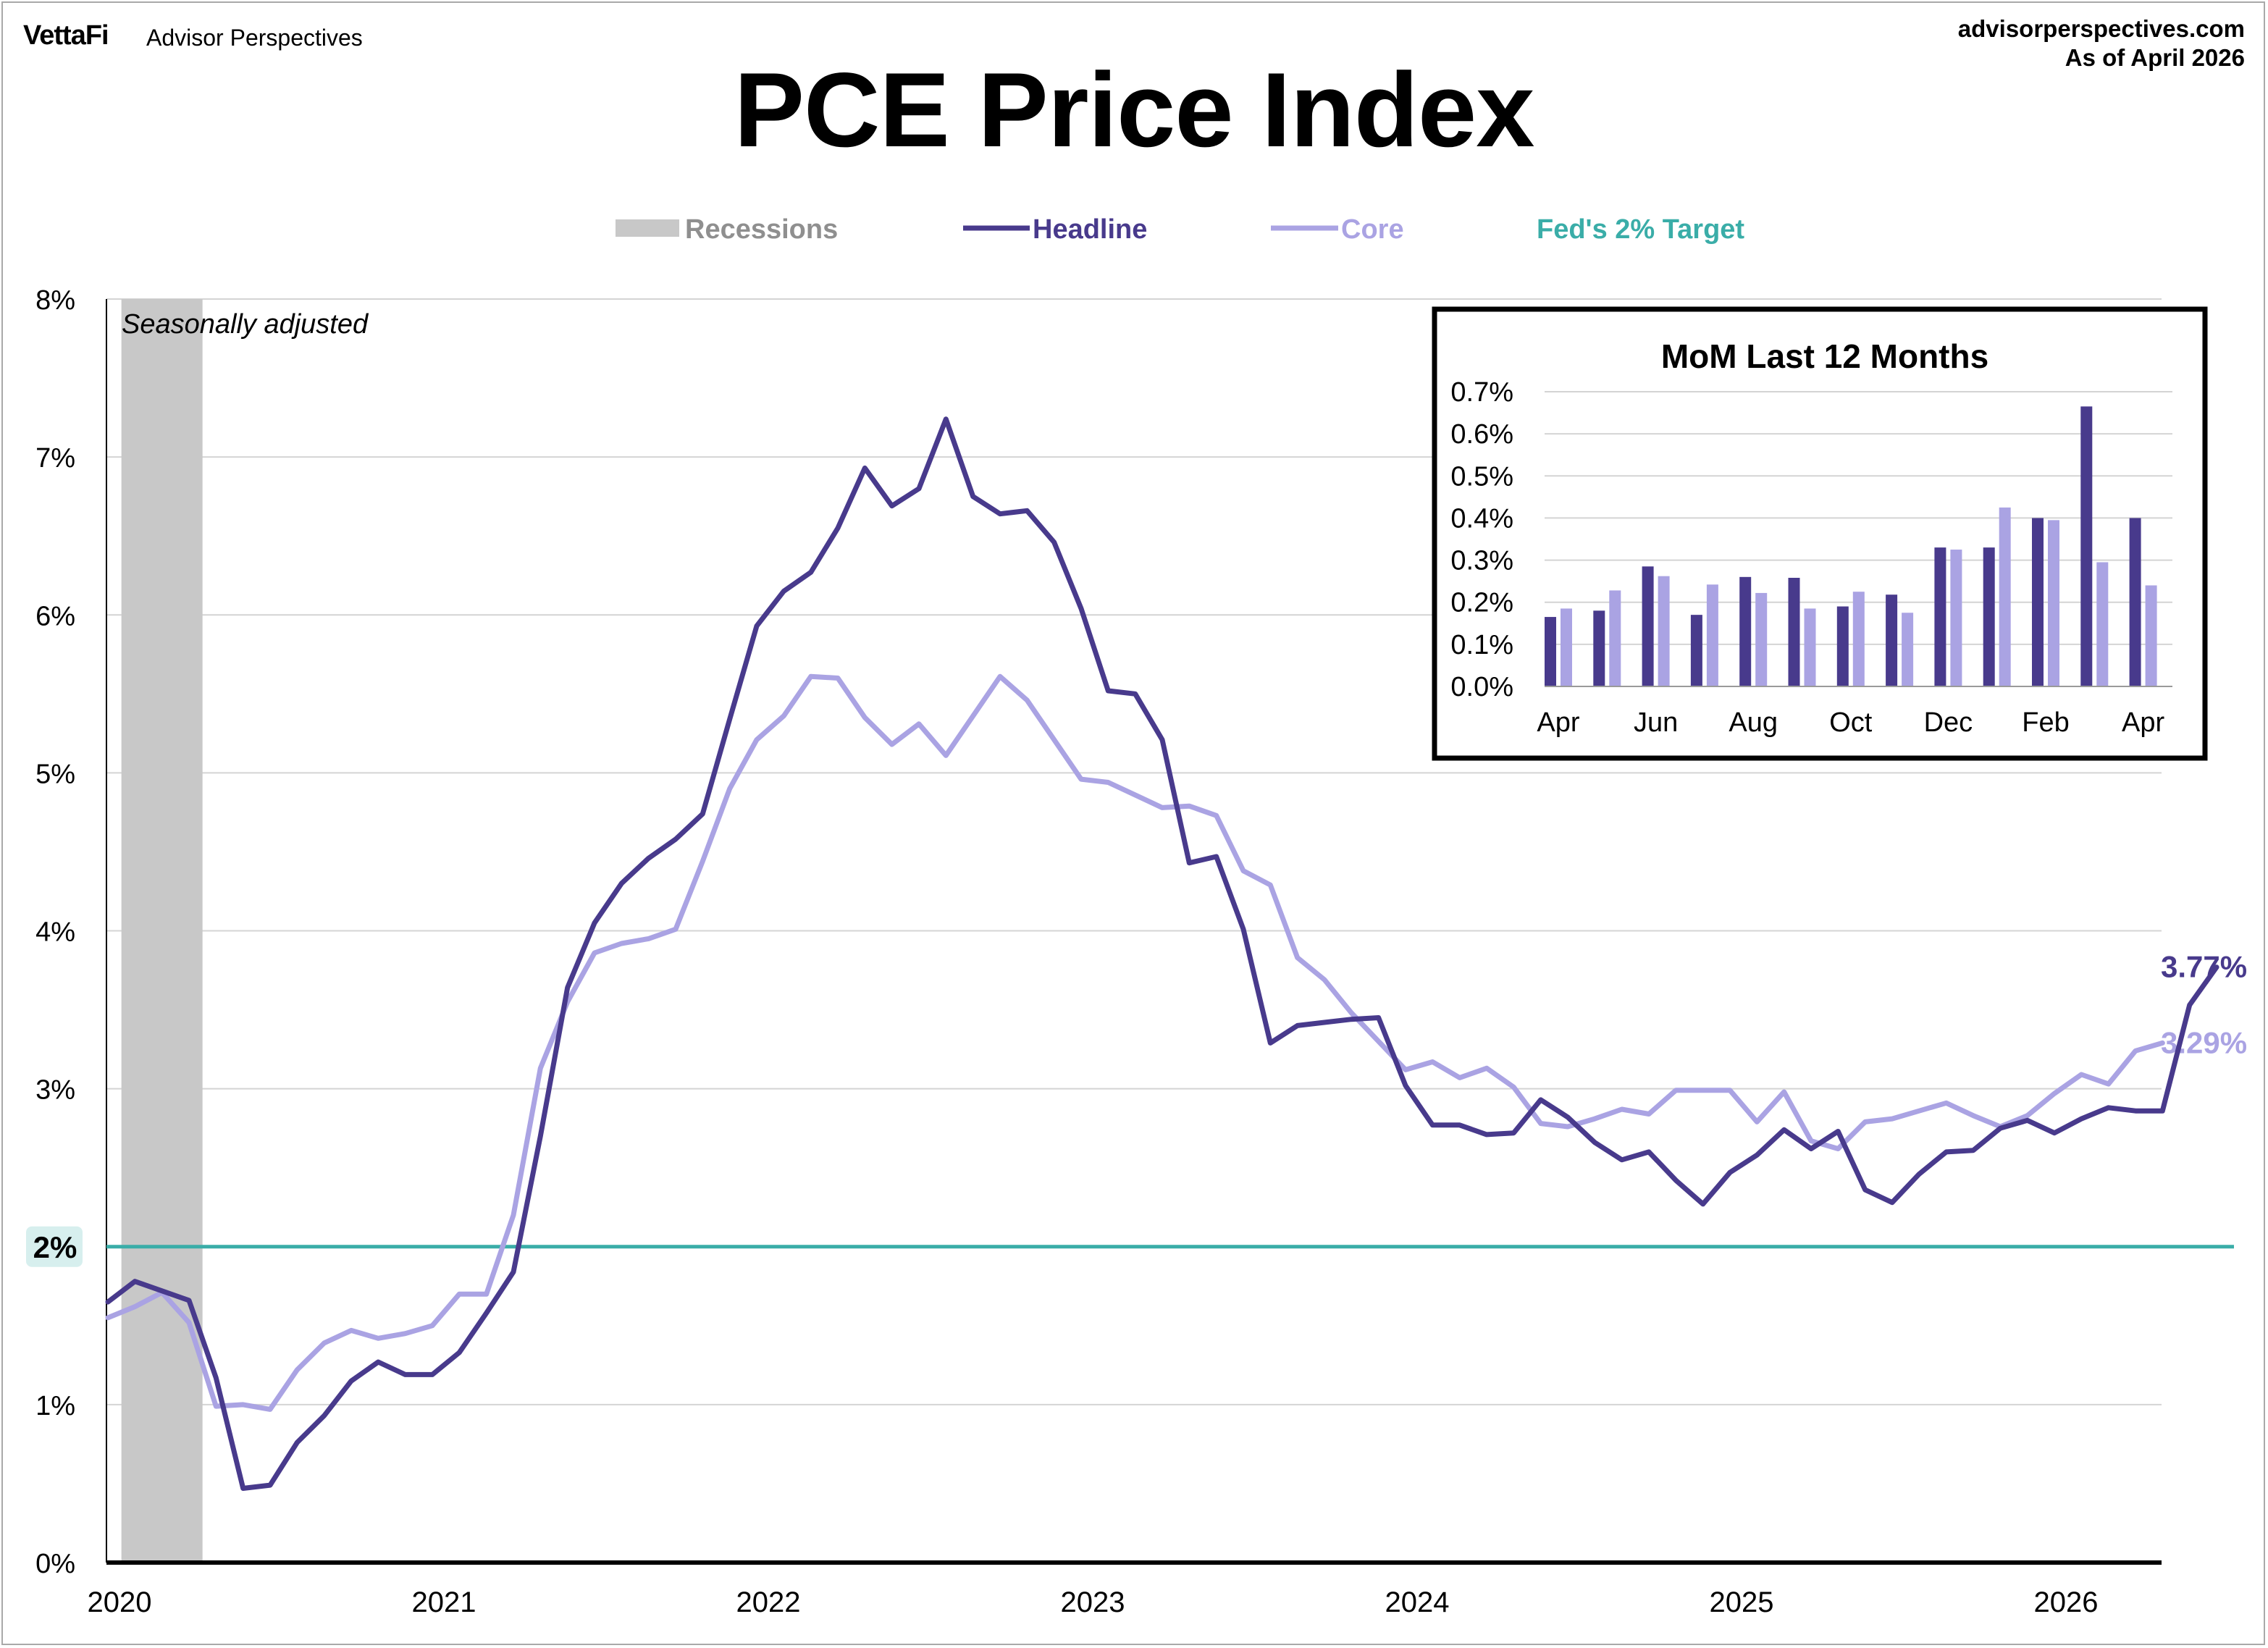 The height and width of the screenshot is (1648, 2268). What do you see at coordinates (66, 35) in the screenshot?
I see `vettafi-logo: VettaFi` at bounding box center [66, 35].